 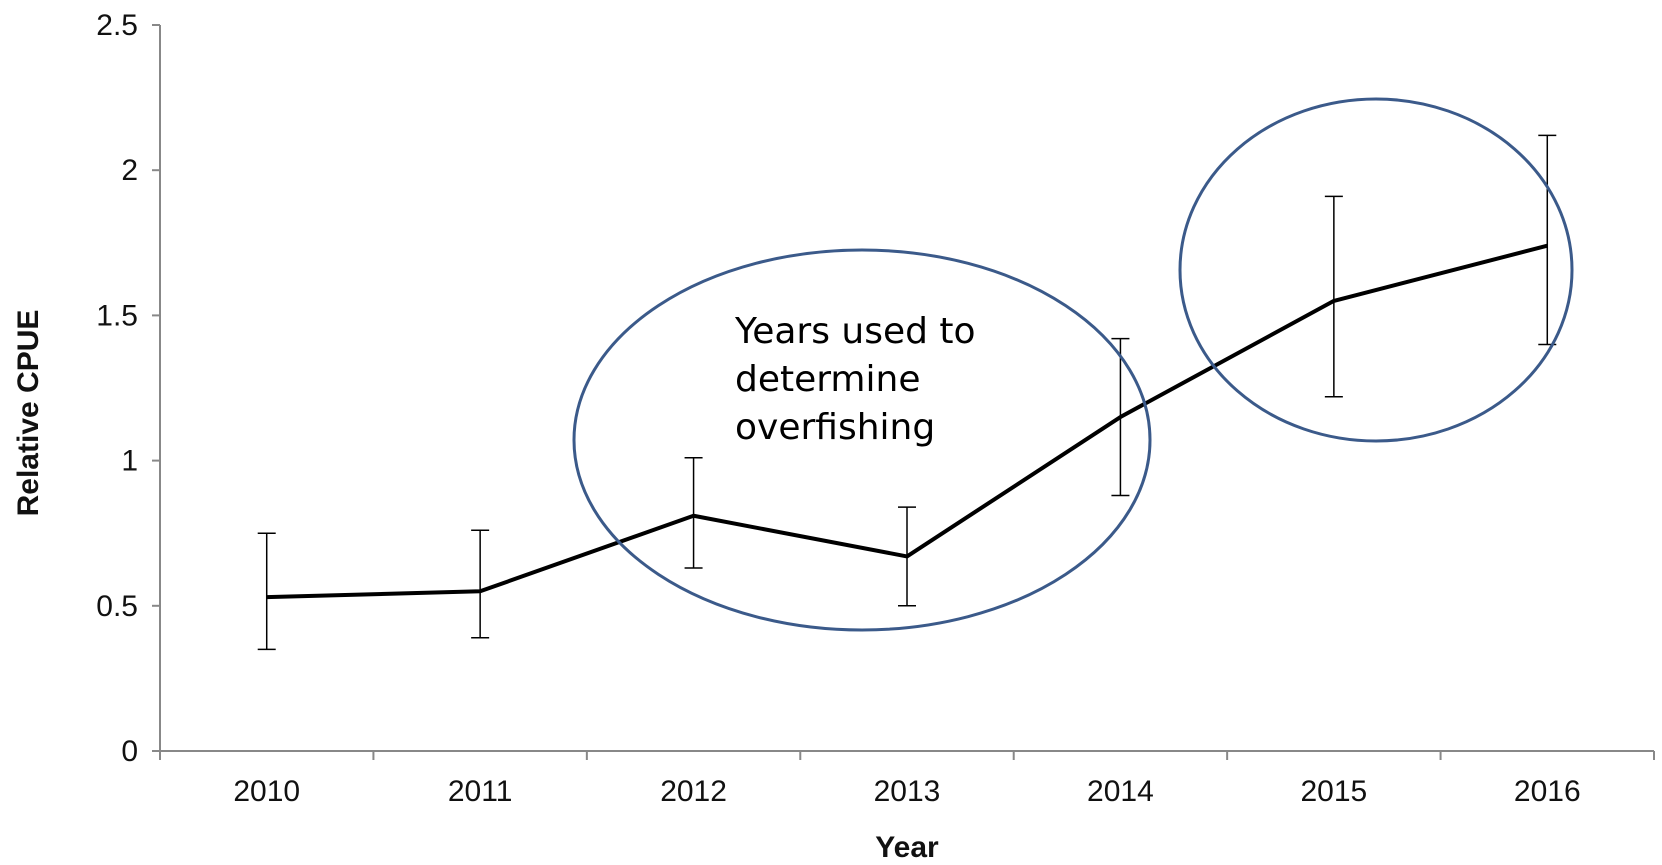 I want to click on x-tick-label: 2014, so click(x=1120, y=791).